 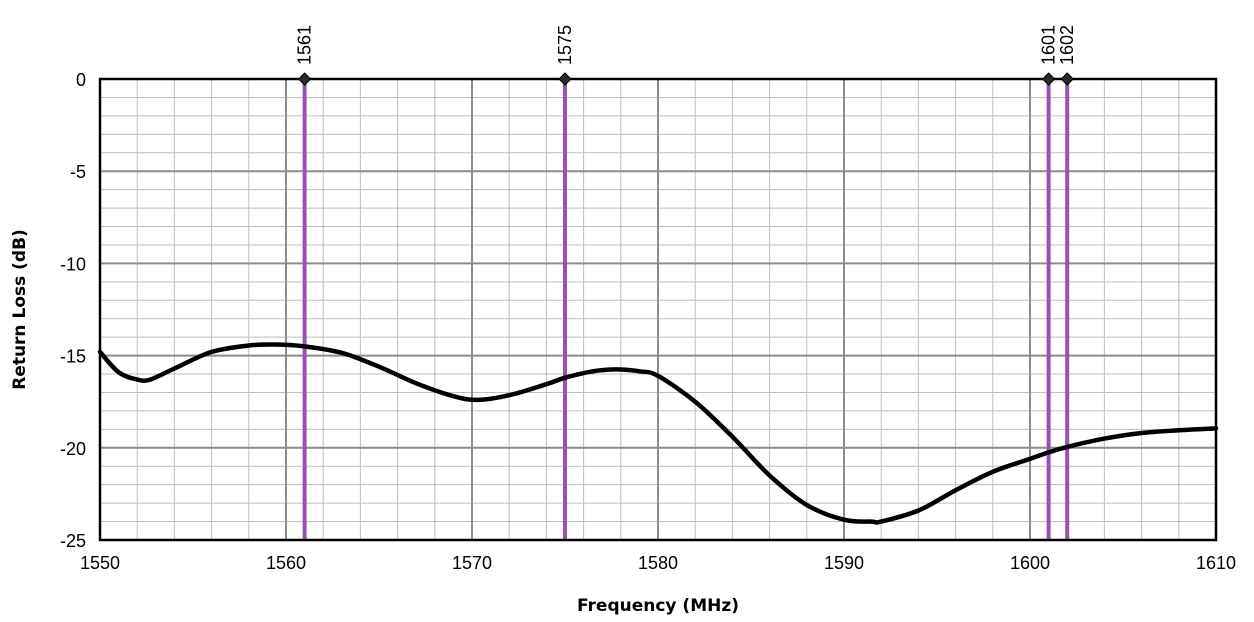 What do you see at coordinates (1049, 45) in the screenshot?
I see `marker-label-1601: 1601` at bounding box center [1049, 45].